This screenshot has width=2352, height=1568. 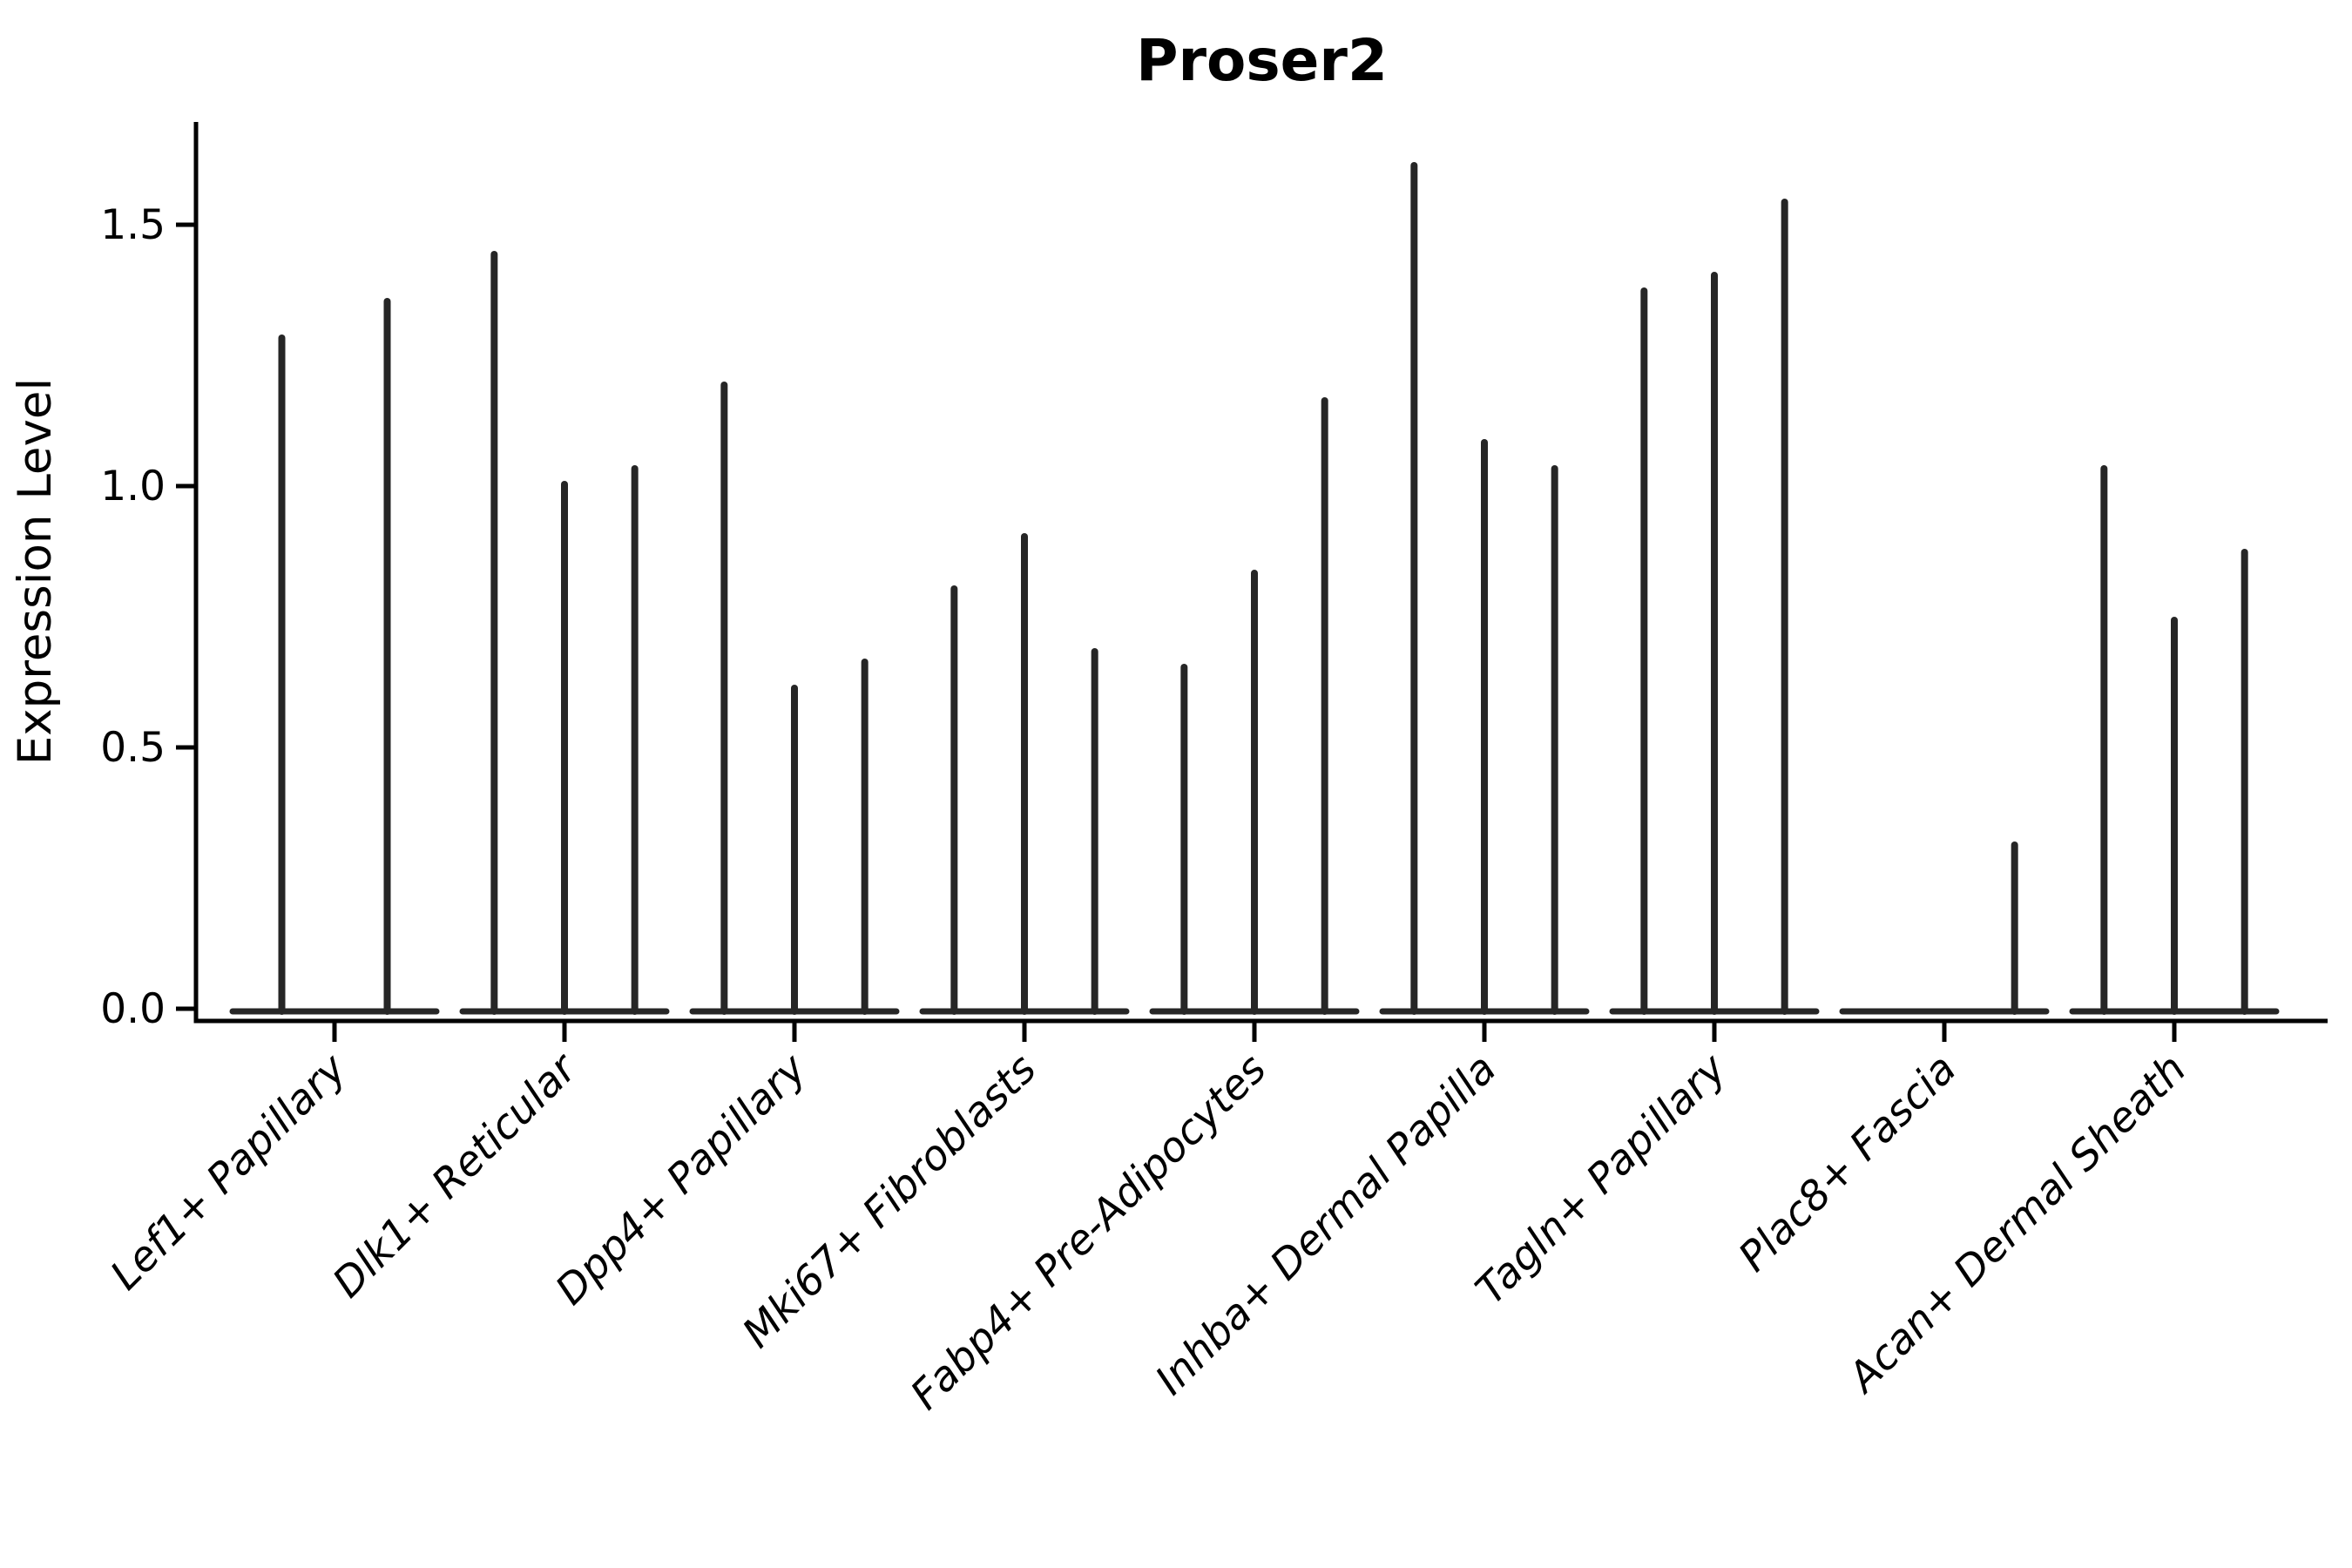 What do you see at coordinates (133, 1009) in the screenshot?
I see `y-tick-label: 0.0` at bounding box center [133, 1009].